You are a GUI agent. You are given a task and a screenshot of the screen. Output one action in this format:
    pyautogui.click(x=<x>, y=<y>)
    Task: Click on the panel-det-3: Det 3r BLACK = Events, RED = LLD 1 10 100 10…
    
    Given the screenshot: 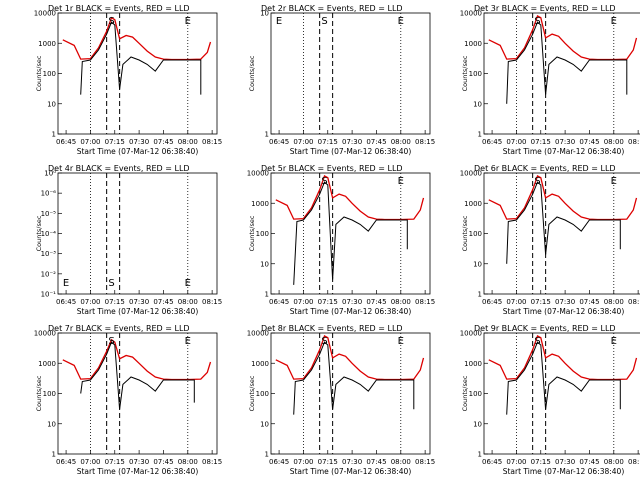 What is the action you would take?
    pyautogui.click(x=550, y=80)
    